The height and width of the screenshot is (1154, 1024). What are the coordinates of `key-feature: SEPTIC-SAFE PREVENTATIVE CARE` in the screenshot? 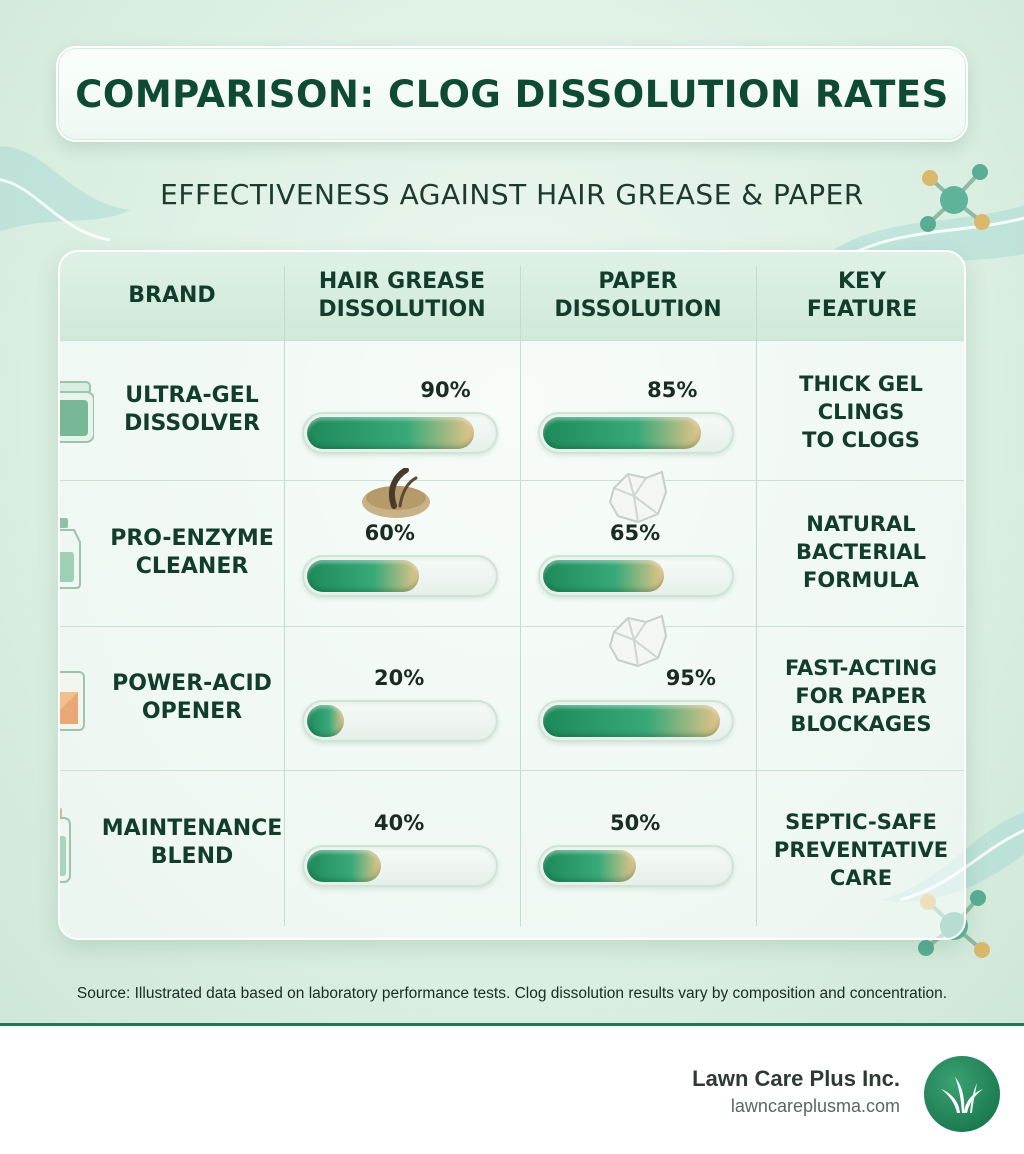 It's located at (861, 850).